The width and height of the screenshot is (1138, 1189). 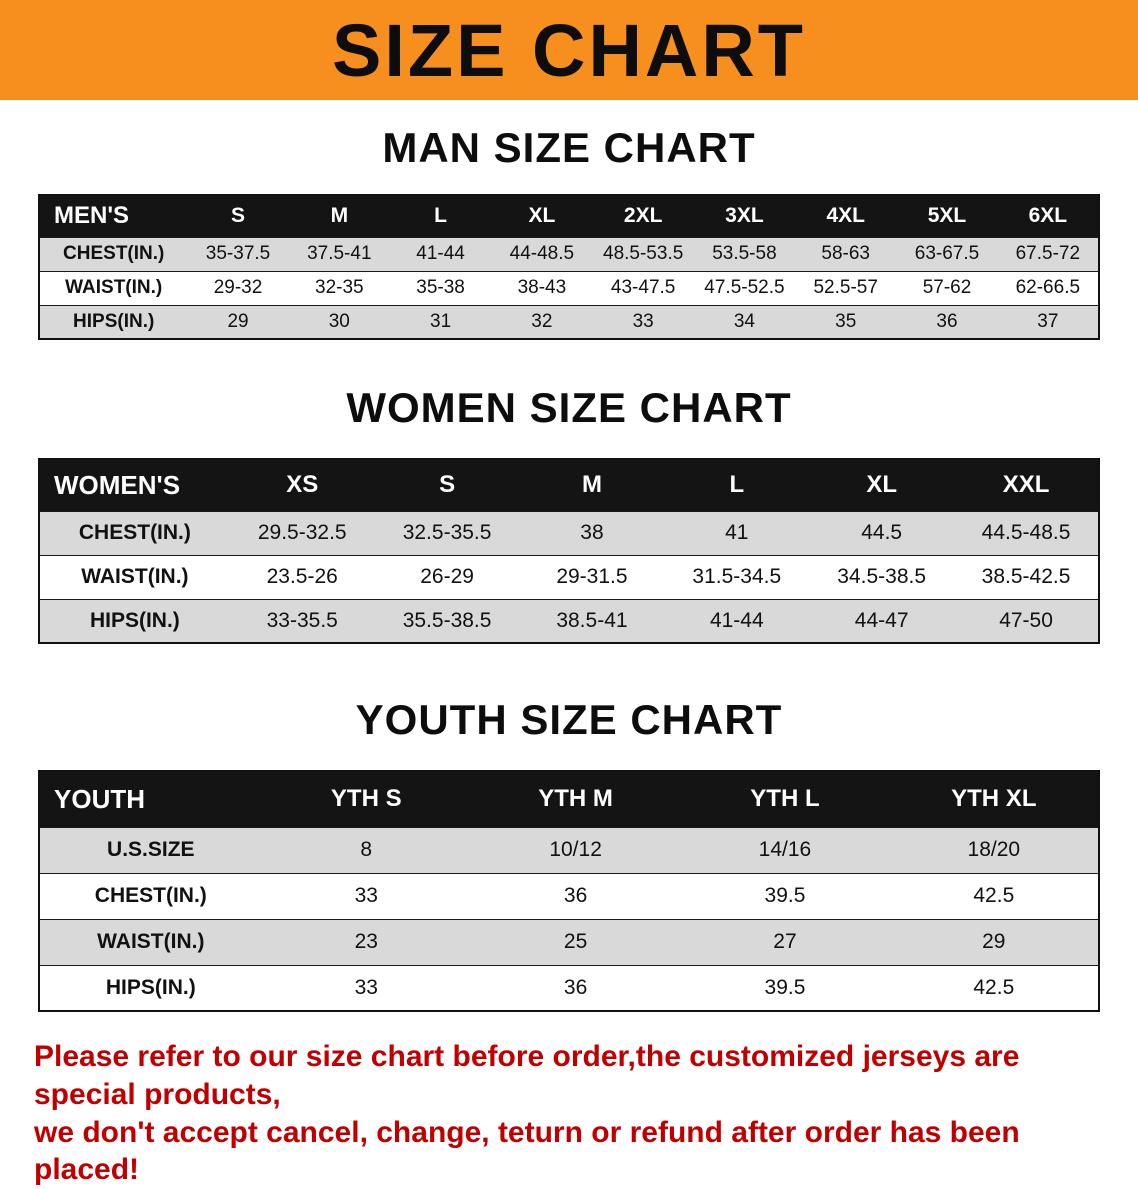 I want to click on size-value: 23, so click(x=366, y=942).